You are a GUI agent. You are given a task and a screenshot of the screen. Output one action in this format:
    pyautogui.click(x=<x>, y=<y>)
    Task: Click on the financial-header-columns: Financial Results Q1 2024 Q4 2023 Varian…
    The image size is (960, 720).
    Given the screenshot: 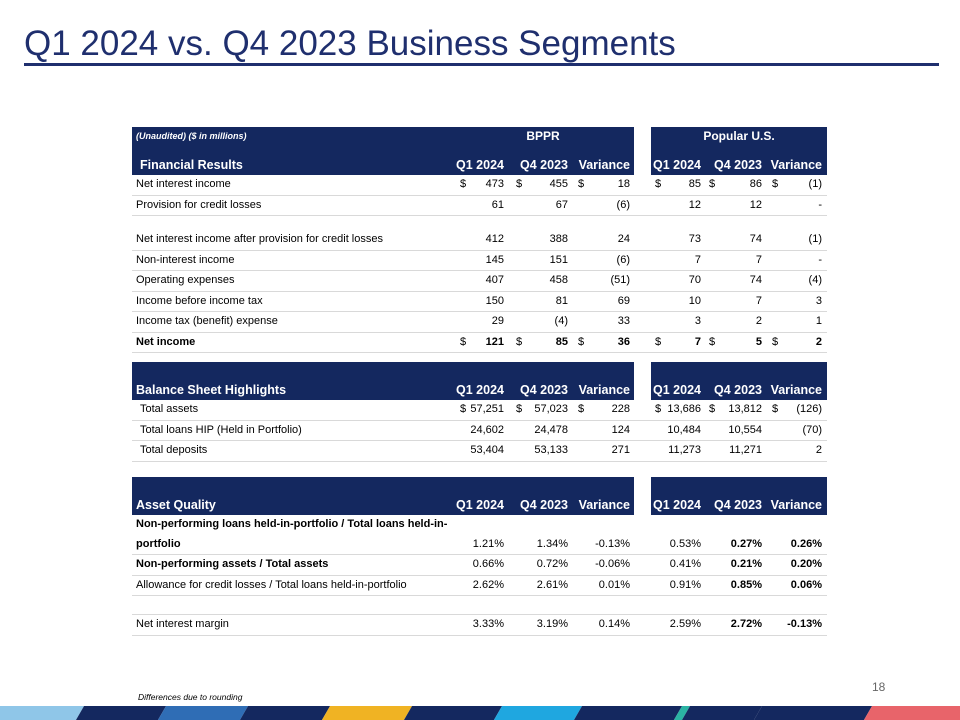 What is the action you would take?
    pyautogui.click(x=479, y=160)
    